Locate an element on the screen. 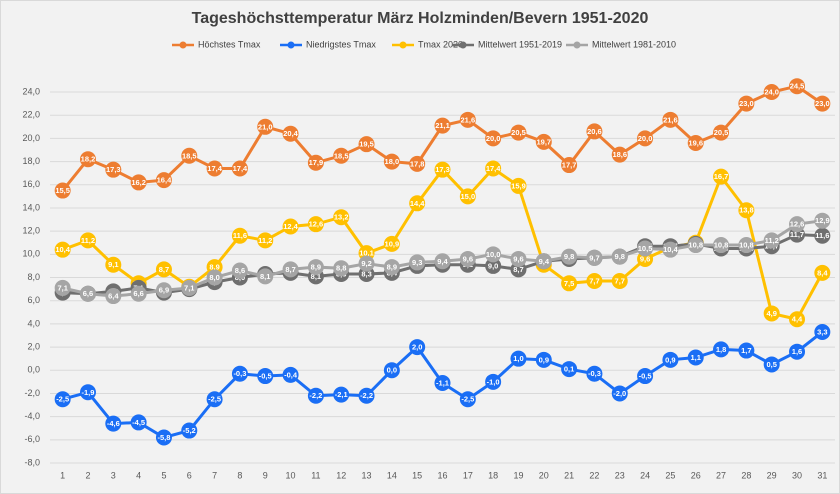 The width and height of the screenshot is (840, 494). x-tick-label: 14 is located at coordinates (392, 475).